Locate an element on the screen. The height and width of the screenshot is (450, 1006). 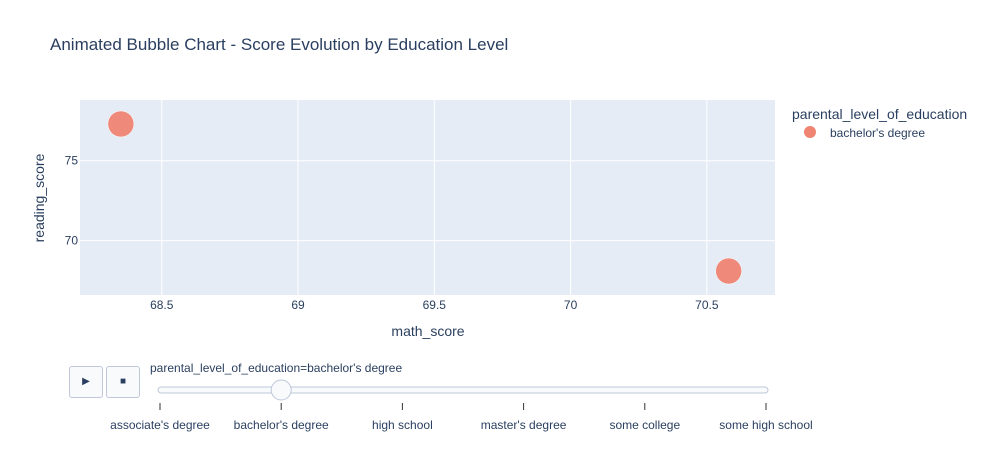
play-button: ▶ is located at coordinates (86, 382).